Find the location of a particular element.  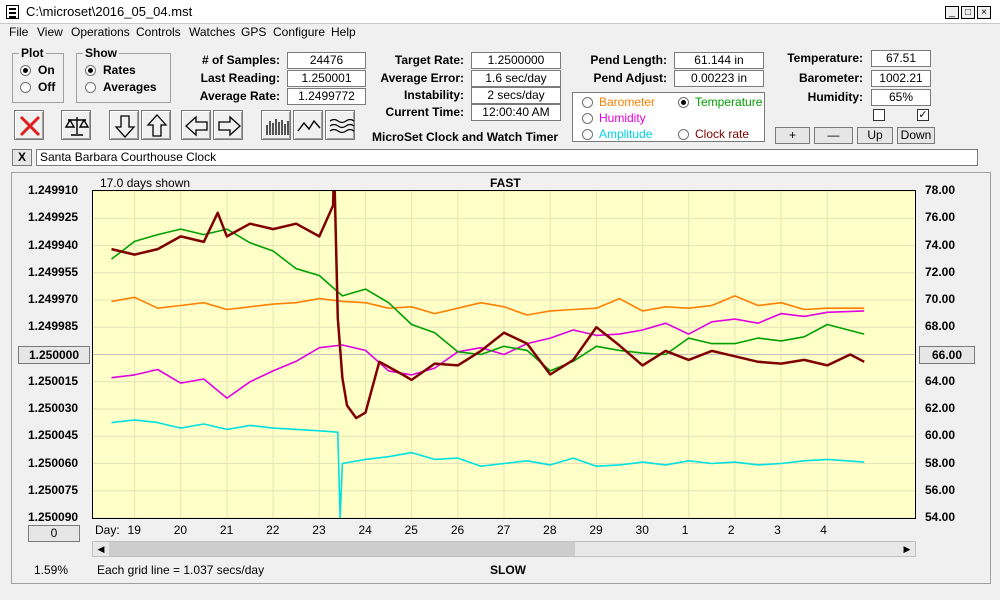

bar-chart-button is located at coordinates (276, 125).